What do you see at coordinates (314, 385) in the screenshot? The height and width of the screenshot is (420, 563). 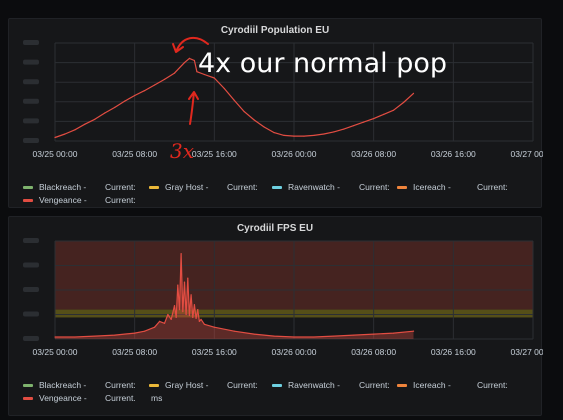 I see `legend-name: Ravenwatch -` at bounding box center [314, 385].